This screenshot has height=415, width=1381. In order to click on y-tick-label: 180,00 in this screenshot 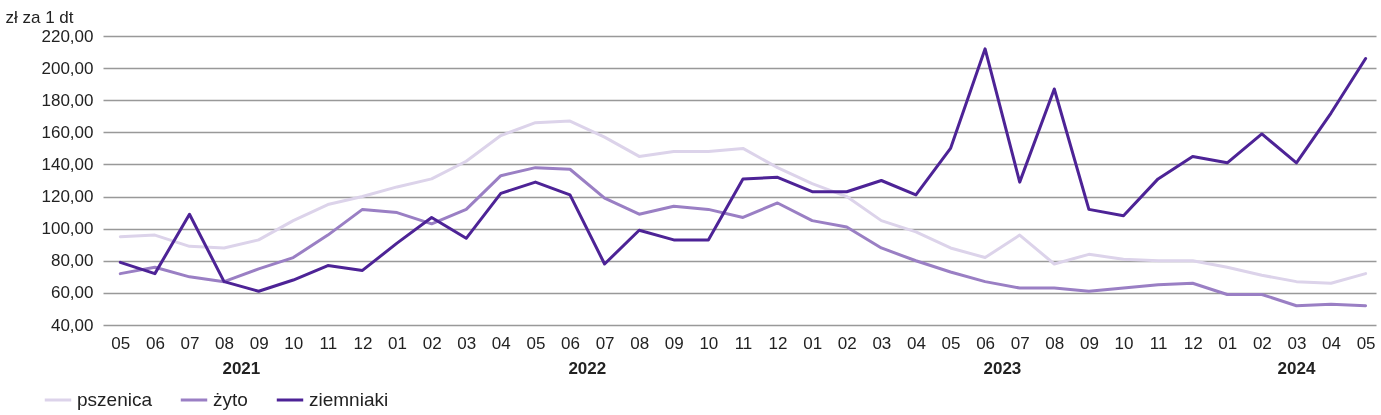, I will do `click(67, 100)`.